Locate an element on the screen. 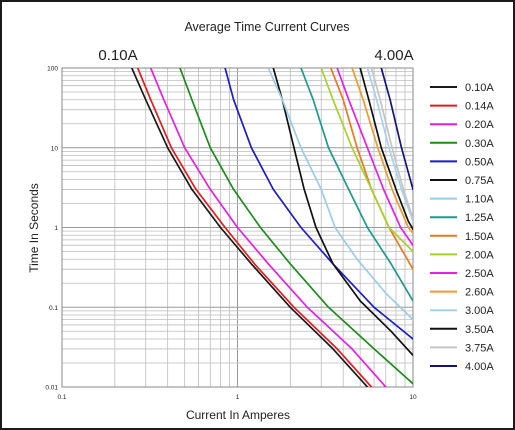 This screenshot has width=515, height=430. legend-label-9: 2.00A is located at coordinates (479, 255).